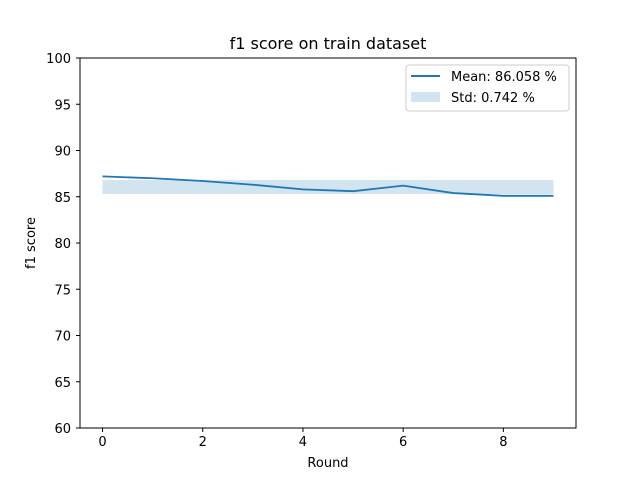  I want to click on y-axis-label: f1 score, so click(31, 243).